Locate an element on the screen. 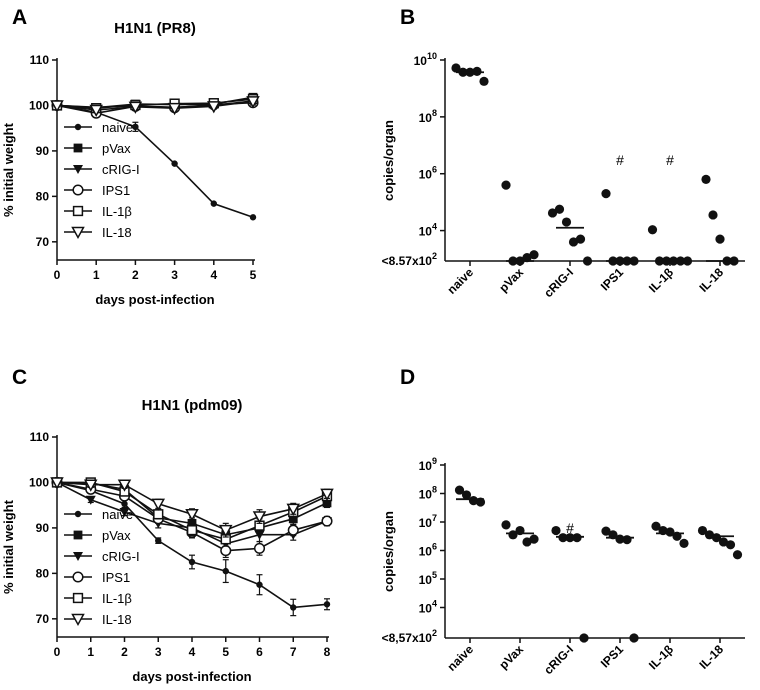 This screenshot has width=760, height=690. y-axis-label: % initial weight is located at coordinates (8, 169).